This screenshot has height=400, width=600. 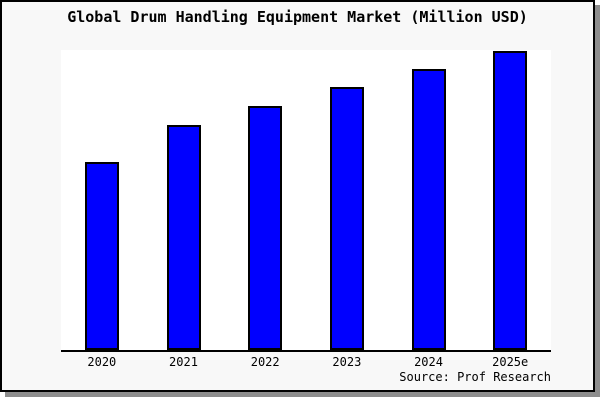 What do you see at coordinates (510, 362) in the screenshot?
I see `x-tick-2025e: 2025e` at bounding box center [510, 362].